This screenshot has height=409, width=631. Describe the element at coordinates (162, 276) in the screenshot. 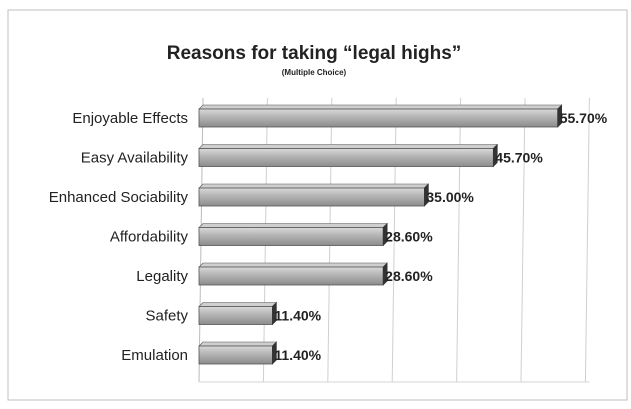

I see `category-label: Legality` at that location.